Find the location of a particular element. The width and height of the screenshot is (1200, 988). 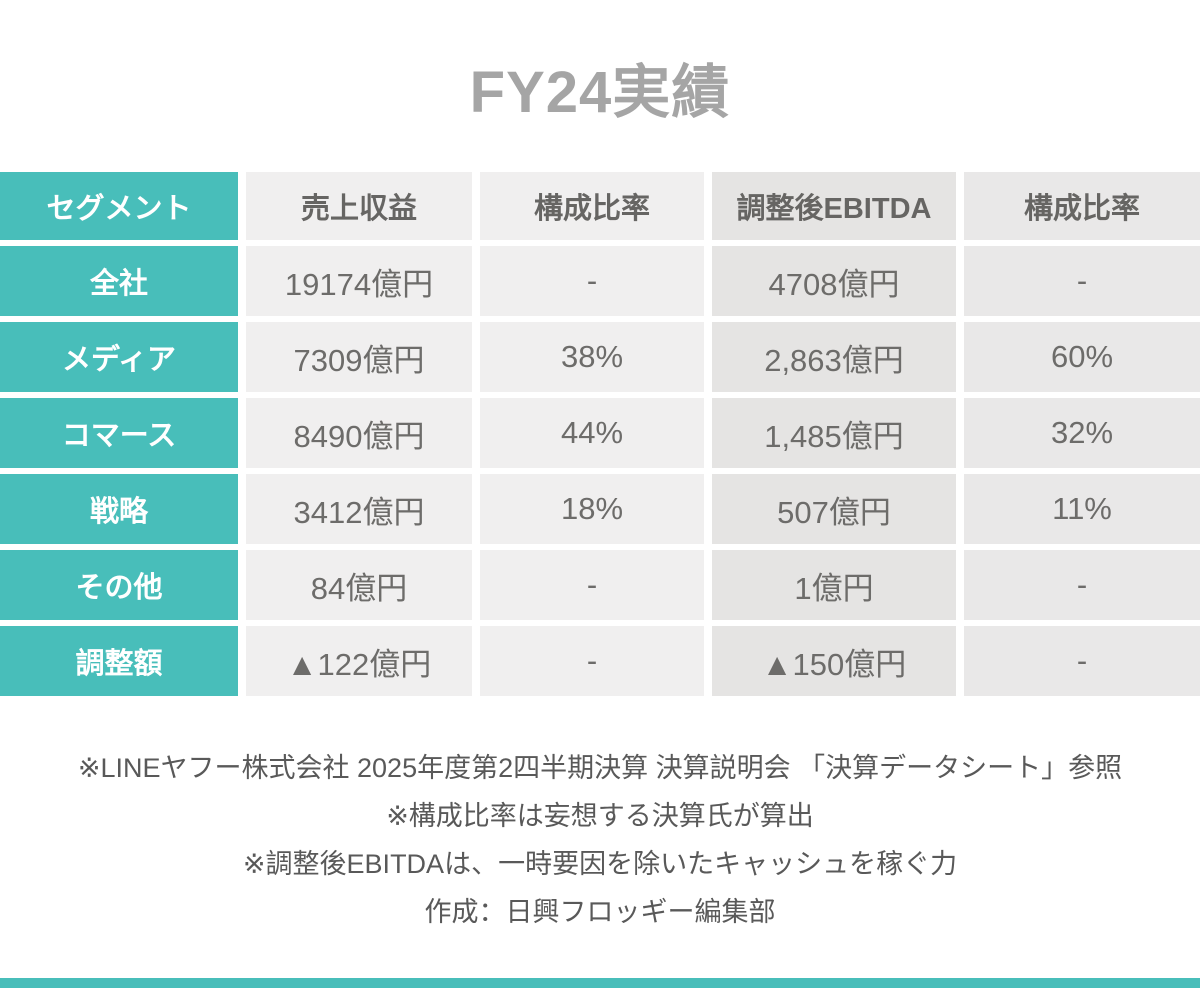

segment-label: 全社 is located at coordinates (119, 281).